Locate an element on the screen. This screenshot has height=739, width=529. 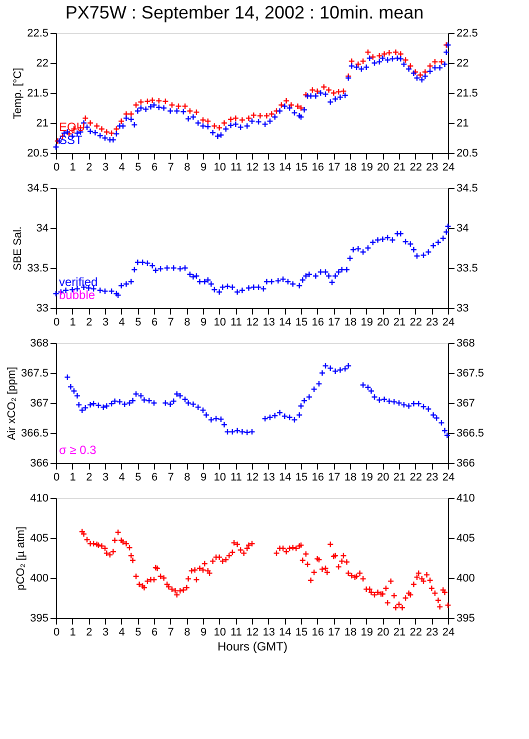
y2-tick-label: 367 is located at coordinates (465, 404).